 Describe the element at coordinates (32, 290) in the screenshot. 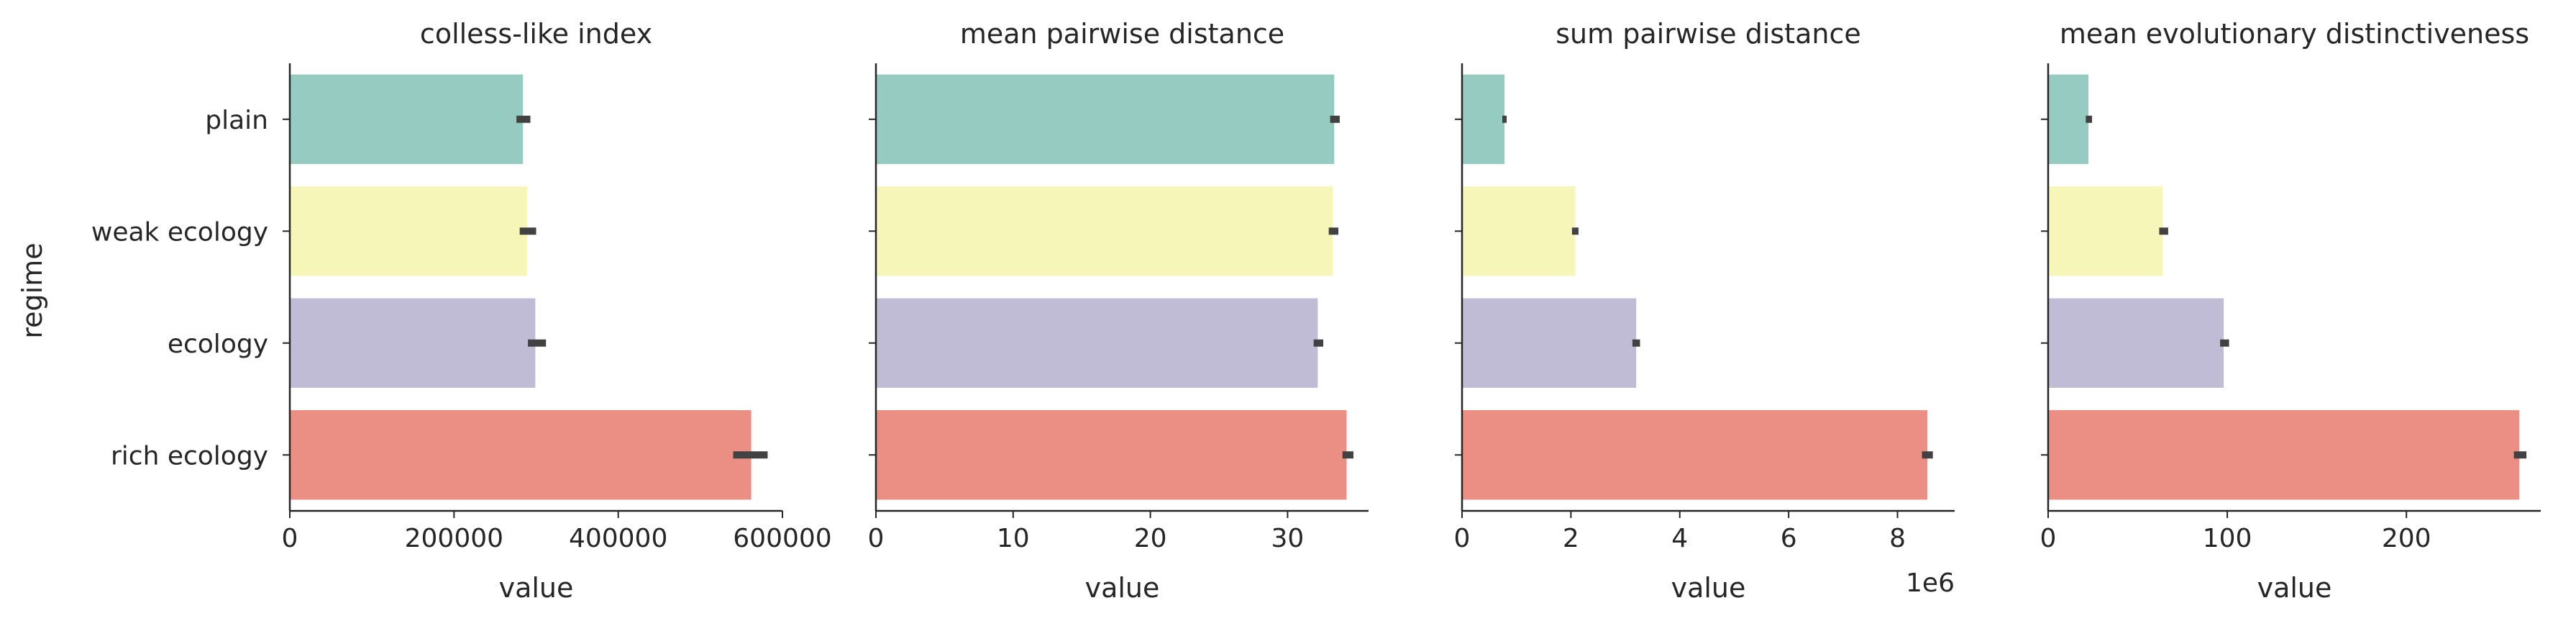

I see `y-axis-label: regime` at that location.